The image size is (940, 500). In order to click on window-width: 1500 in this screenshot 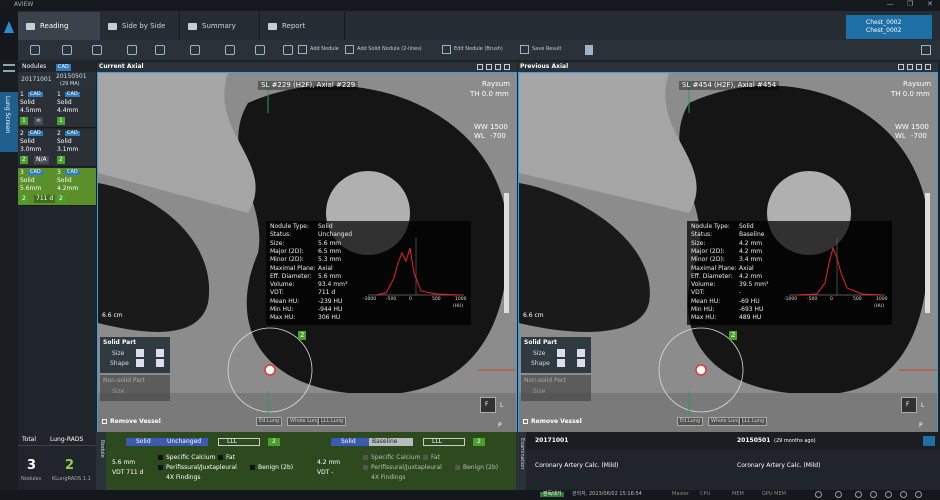, I will do `click(920, 127)`.